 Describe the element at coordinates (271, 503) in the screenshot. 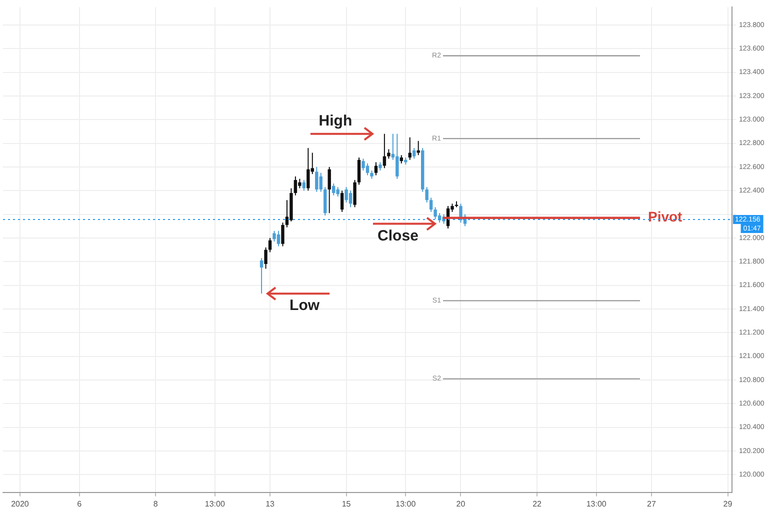

I see `x-tick-label: 13` at that location.